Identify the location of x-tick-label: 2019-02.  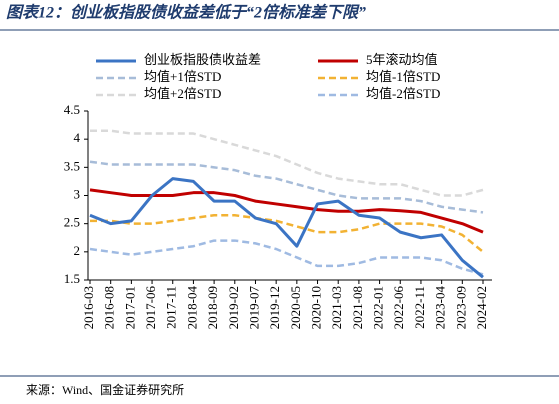
(233, 307).